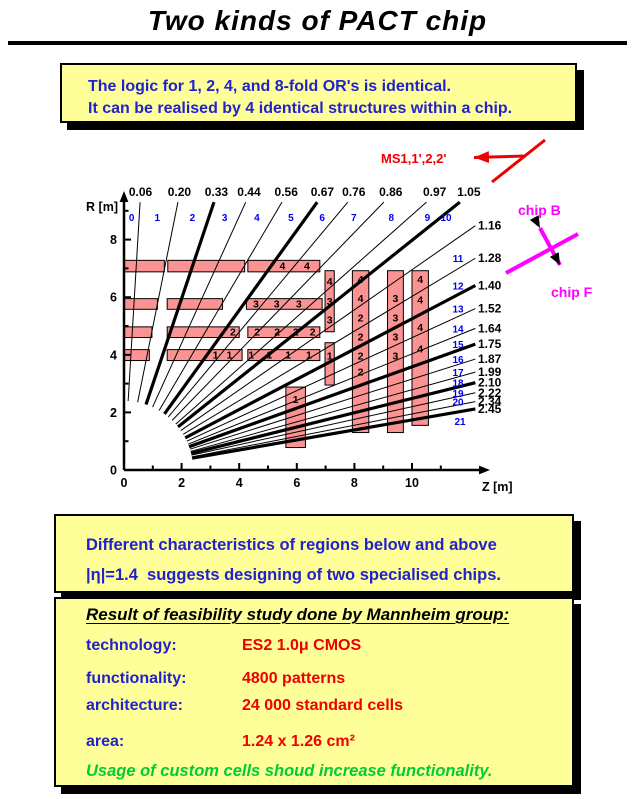 The image size is (635, 799). What do you see at coordinates (469, 192) in the screenshot?
I see `eta-label-top: 1.05` at bounding box center [469, 192].